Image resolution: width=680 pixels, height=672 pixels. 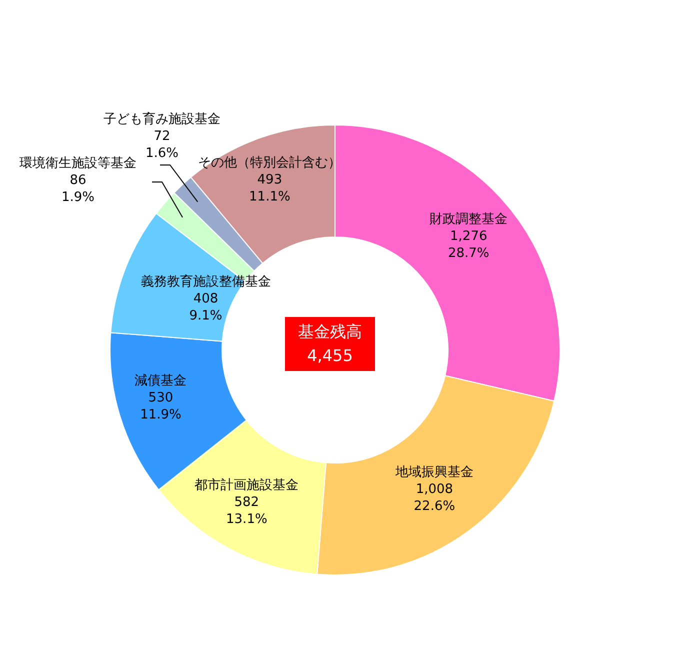 I want to click on text: 1.6%, so click(x=162, y=153).